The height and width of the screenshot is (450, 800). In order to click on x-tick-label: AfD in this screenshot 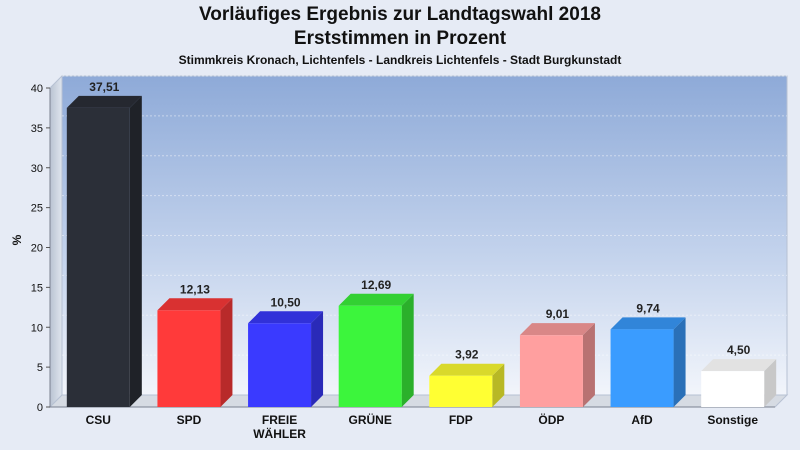, I will do `click(642, 420)`.